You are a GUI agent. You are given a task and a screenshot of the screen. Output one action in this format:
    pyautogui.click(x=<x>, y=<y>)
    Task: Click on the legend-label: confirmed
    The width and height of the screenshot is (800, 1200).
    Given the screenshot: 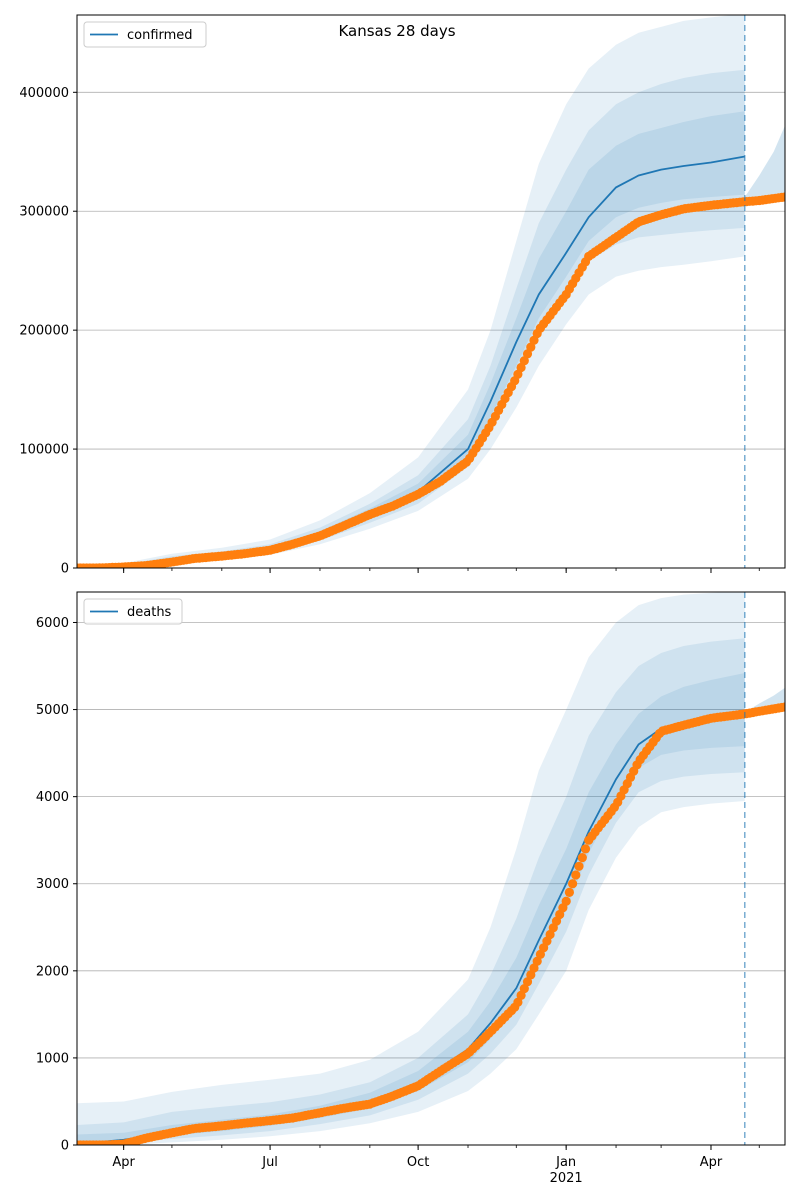 What is the action you would take?
    pyautogui.click(x=160, y=35)
    